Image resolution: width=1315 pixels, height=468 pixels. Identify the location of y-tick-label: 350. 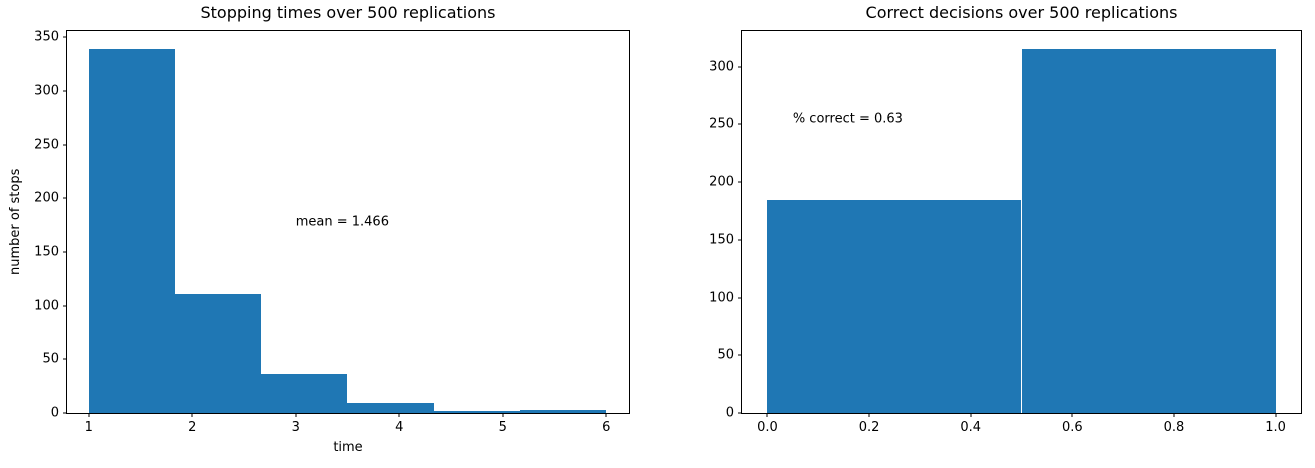
(46, 37).